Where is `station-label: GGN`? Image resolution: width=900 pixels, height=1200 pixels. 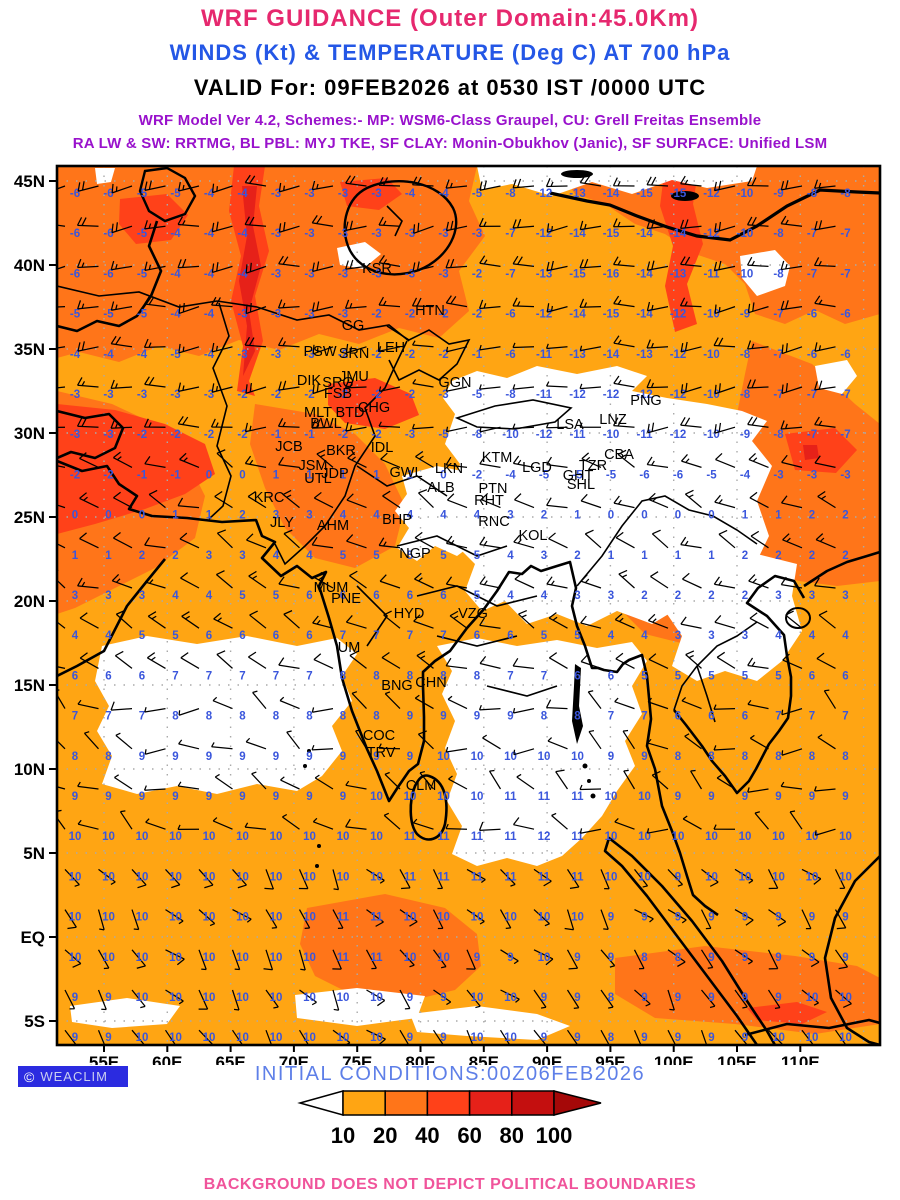 station-label: GGN is located at coordinates (454, 383).